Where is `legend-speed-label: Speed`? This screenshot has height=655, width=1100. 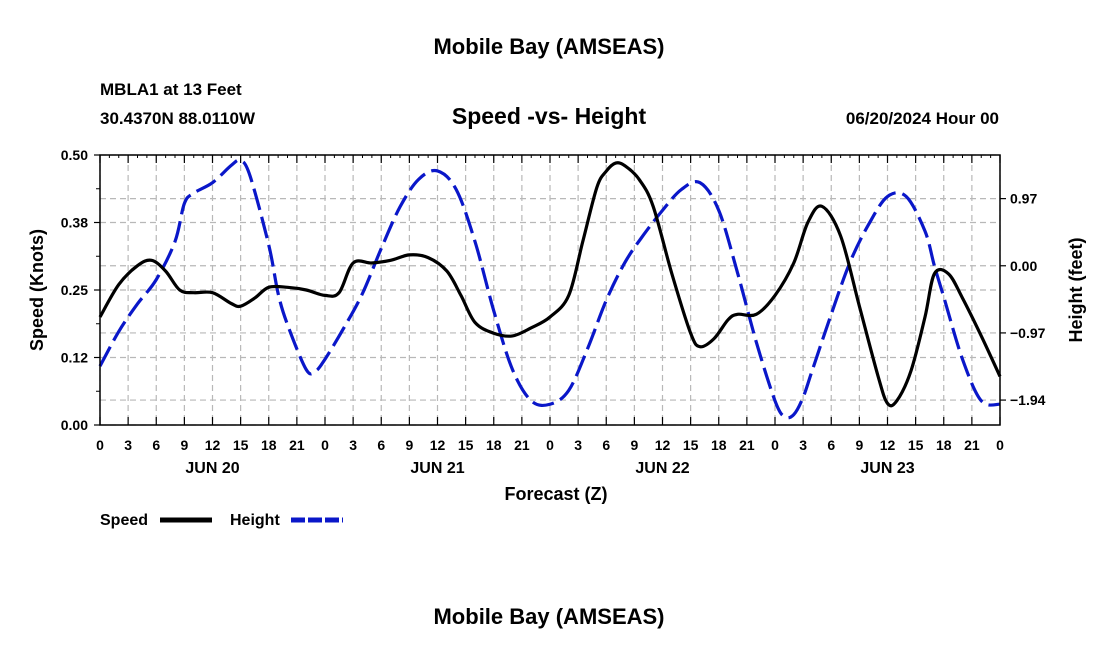 legend-speed-label: Speed is located at coordinates (124, 520).